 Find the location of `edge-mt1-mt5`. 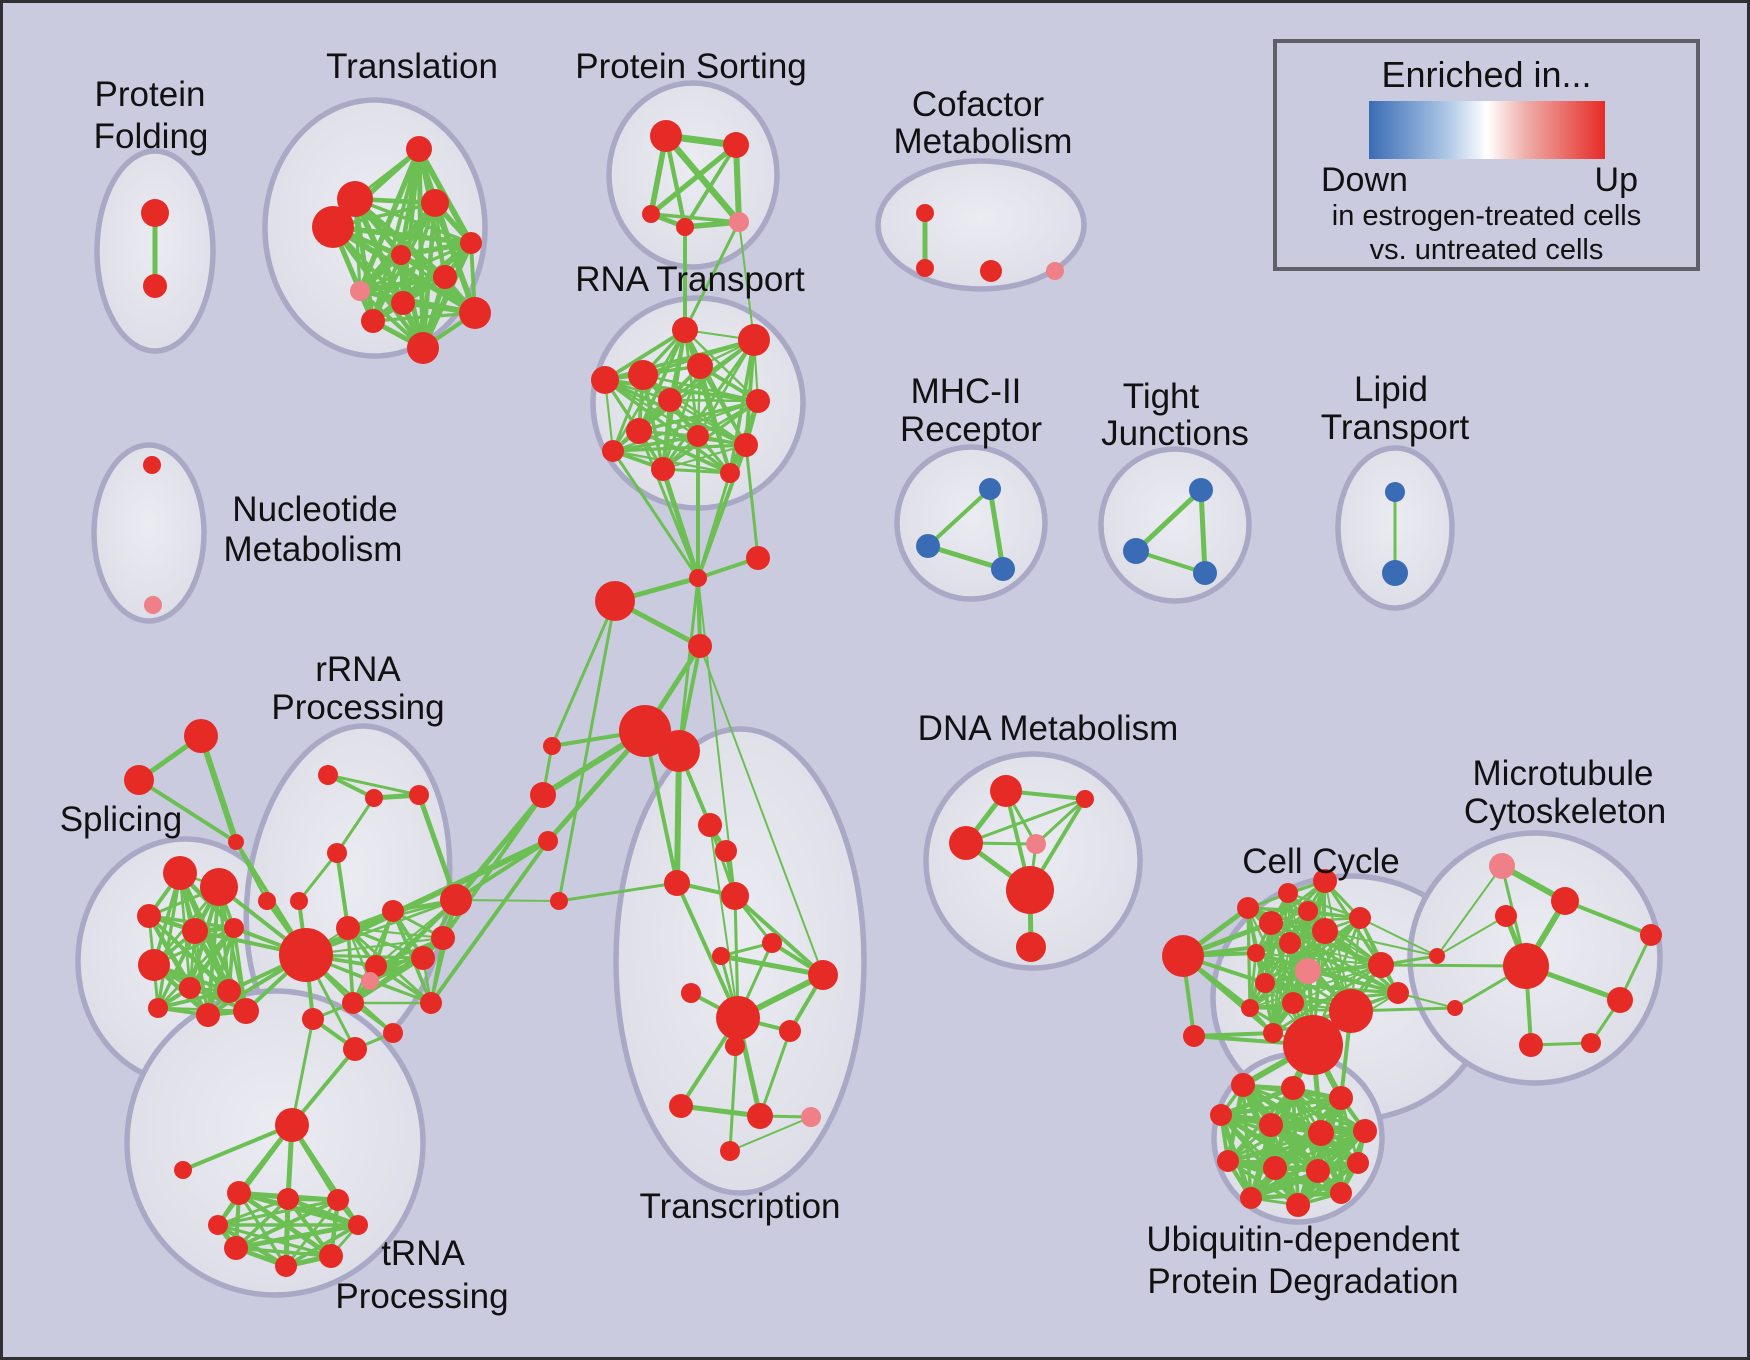

edge-mt1-mt5 is located at coordinates (1469, 911).